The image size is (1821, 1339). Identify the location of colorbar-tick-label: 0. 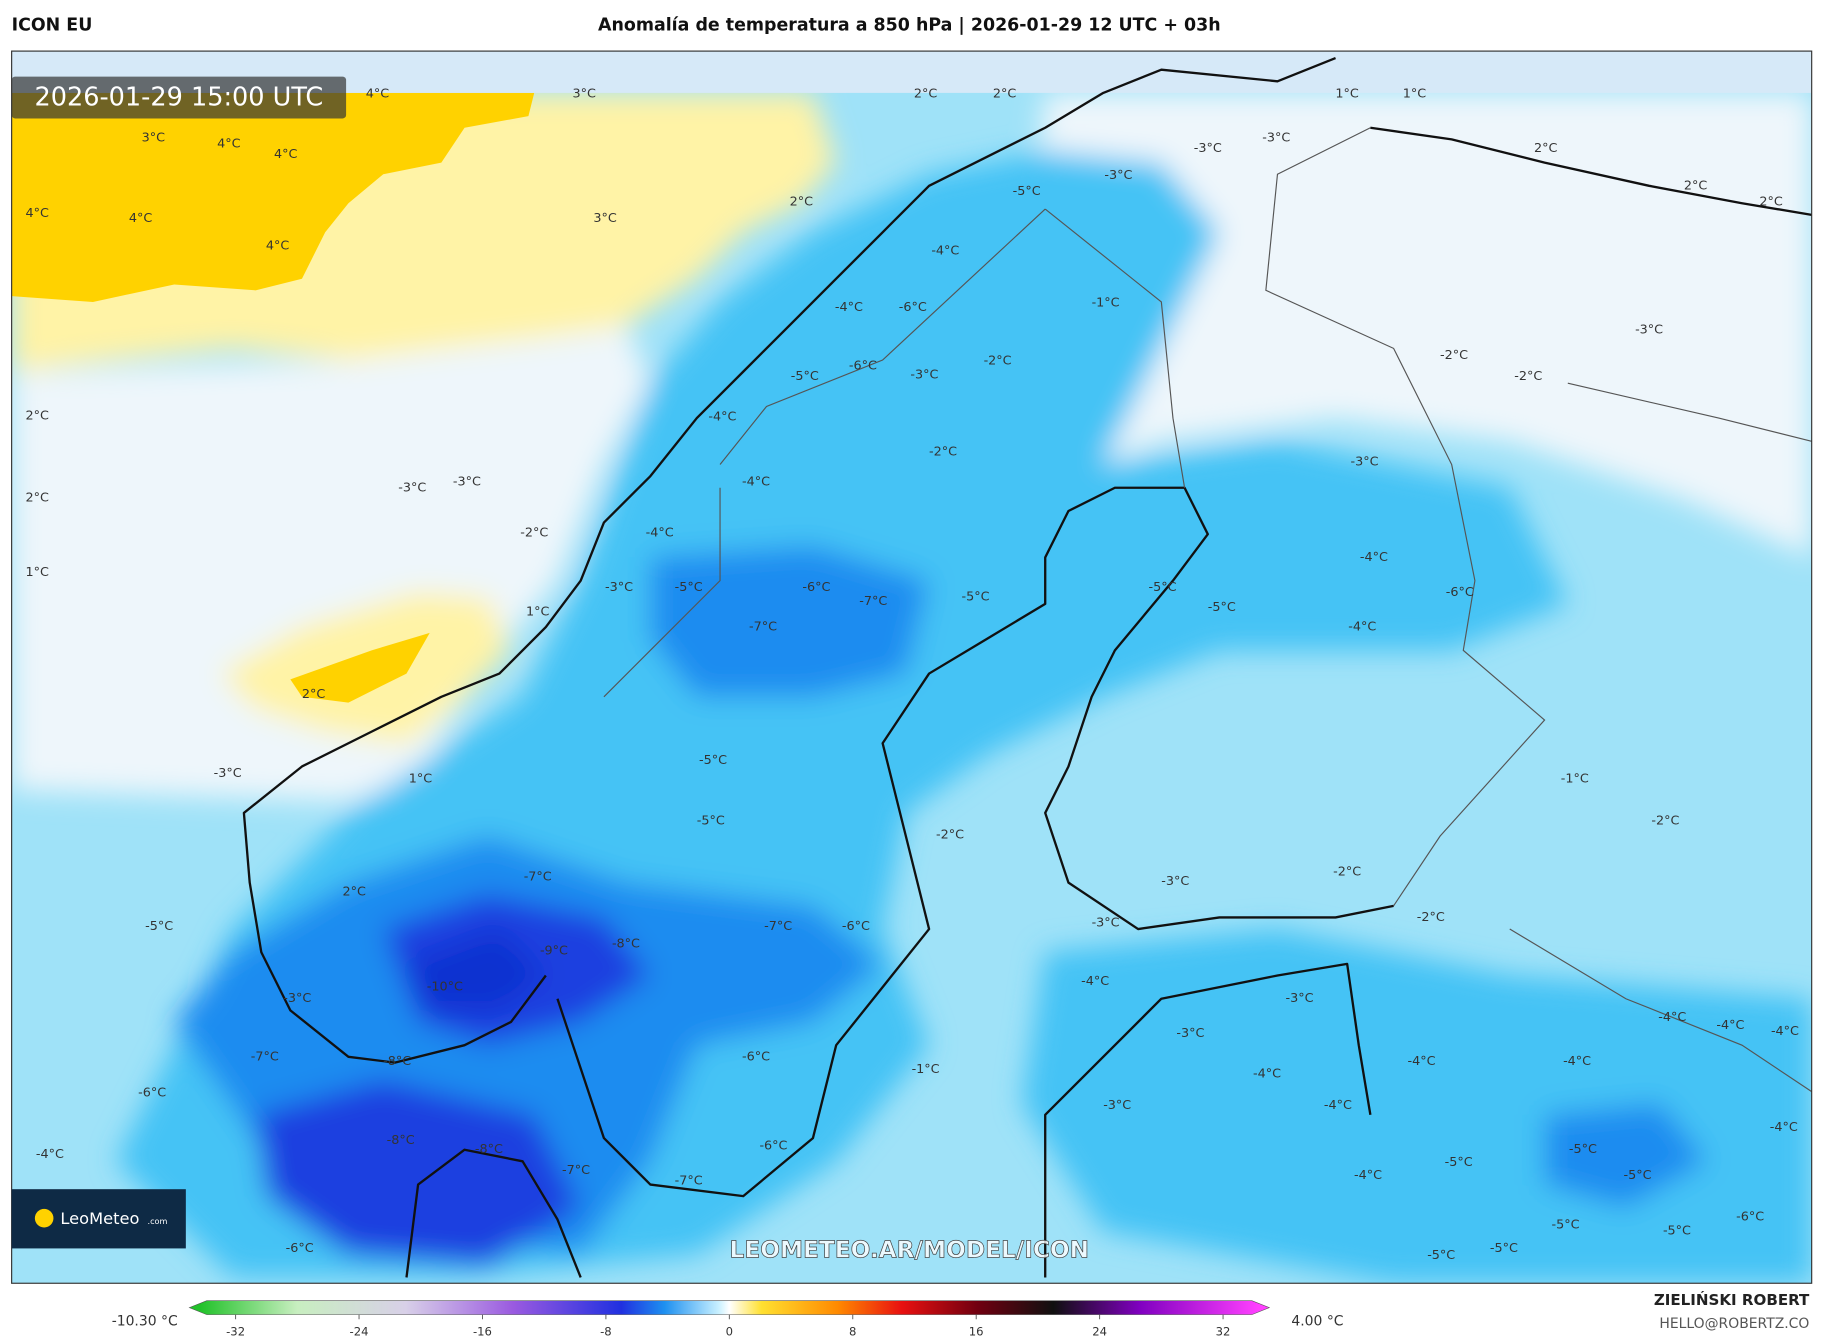
(729, 1332).